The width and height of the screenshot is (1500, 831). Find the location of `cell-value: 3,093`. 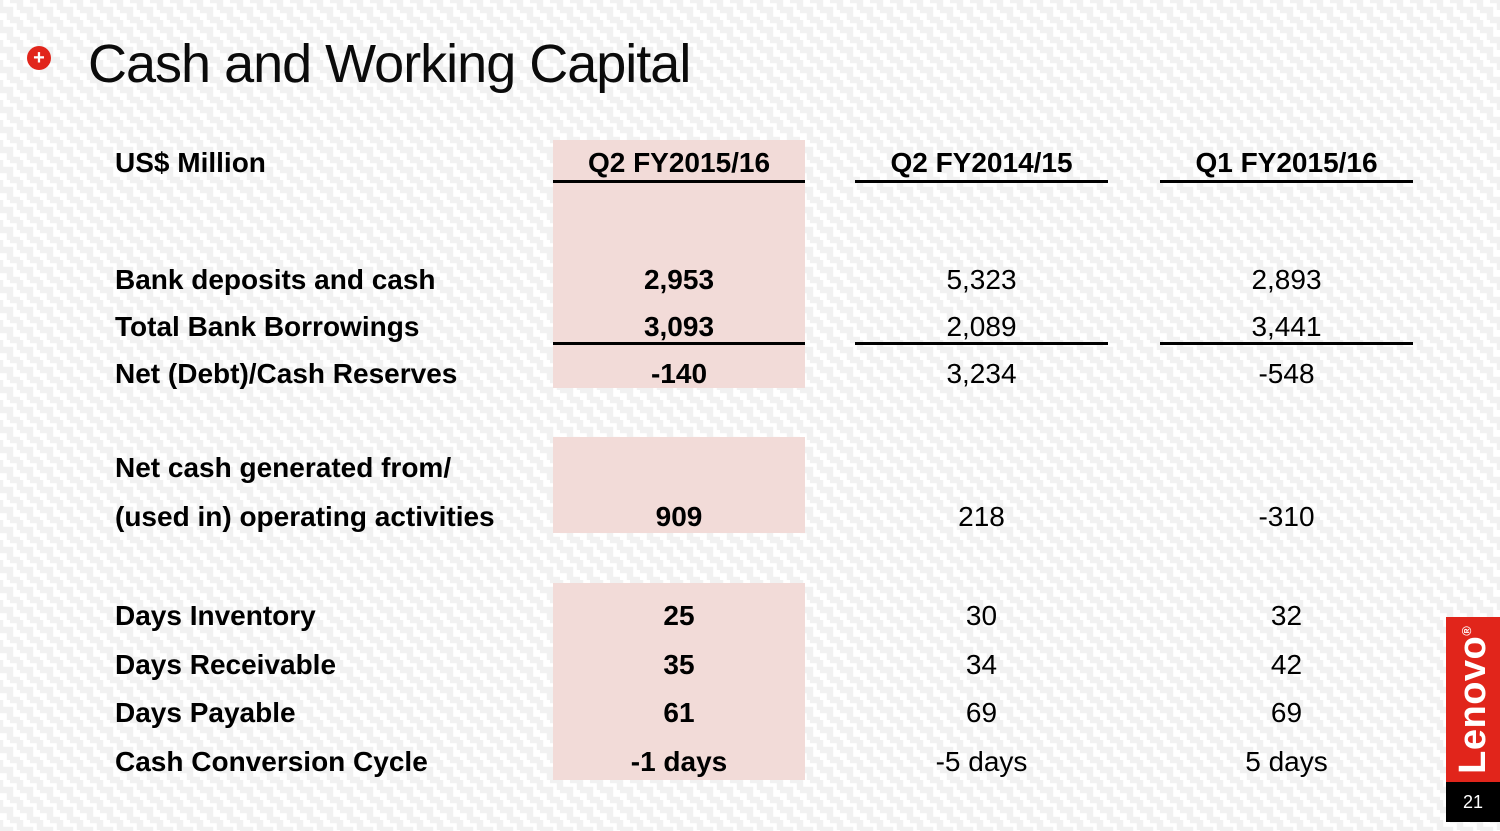

cell-value: 3,093 is located at coordinates (679, 326).